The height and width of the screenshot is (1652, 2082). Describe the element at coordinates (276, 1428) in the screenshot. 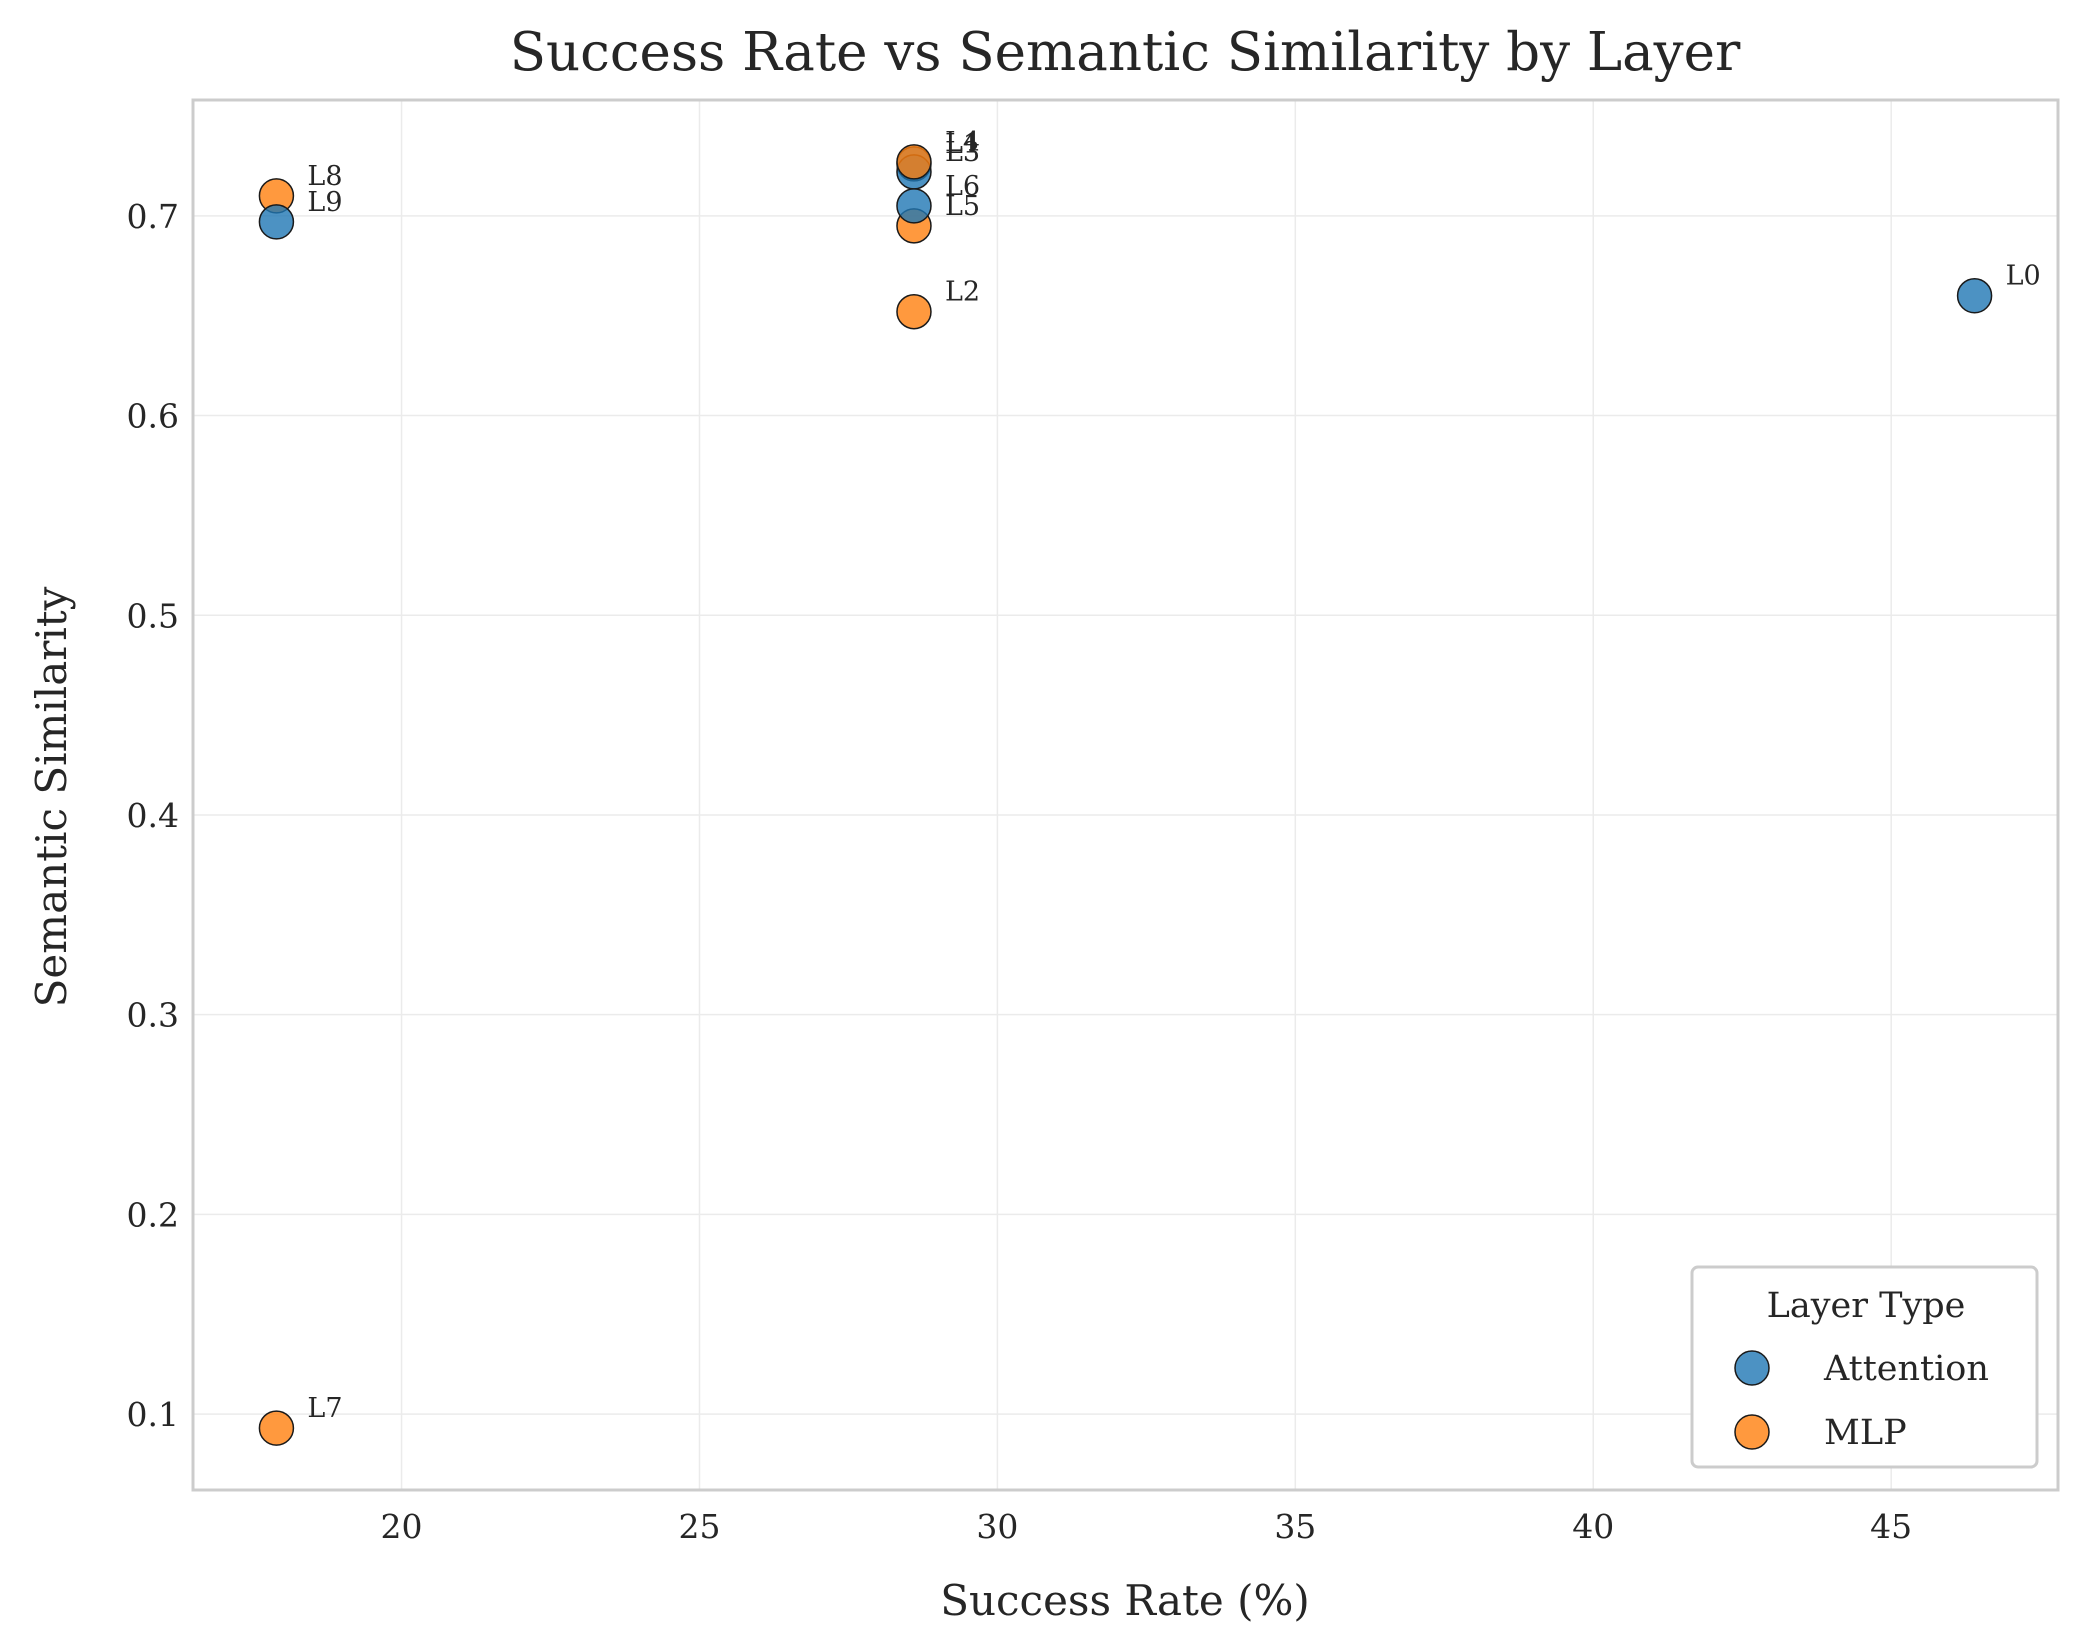

I see `point-mlp-l7` at that location.